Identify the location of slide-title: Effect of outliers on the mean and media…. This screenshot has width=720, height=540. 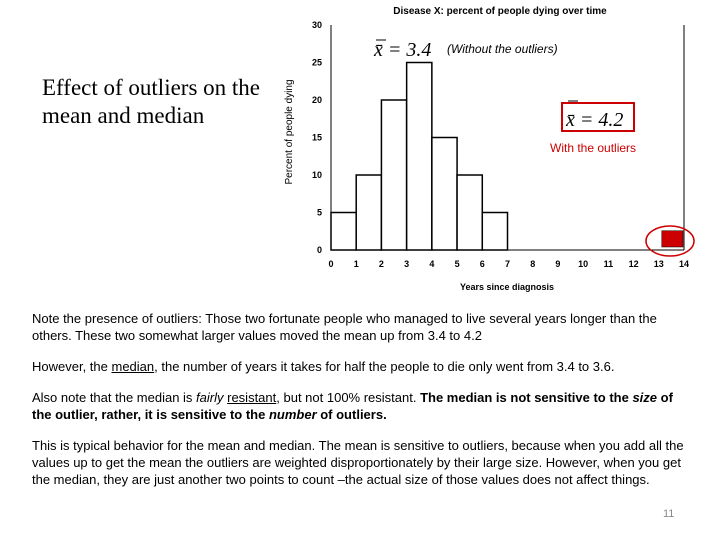
(151, 101).